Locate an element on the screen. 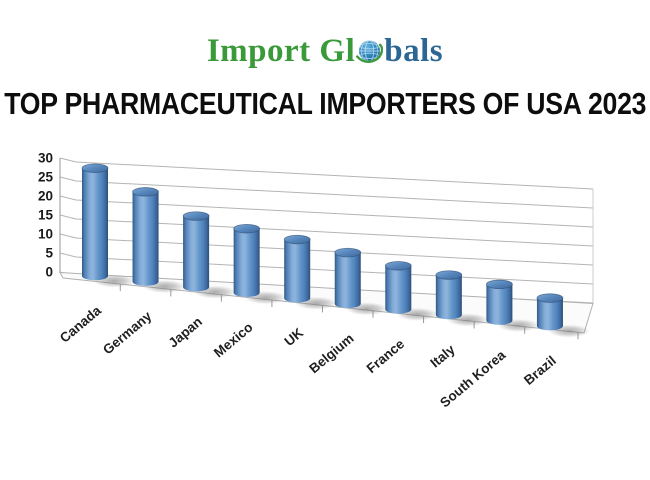  bar-south-korea is located at coordinates (499, 304).